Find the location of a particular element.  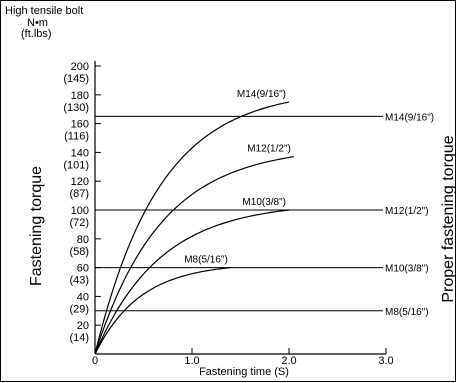

y-tick-label: 20 is located at coordinates (83, 326).